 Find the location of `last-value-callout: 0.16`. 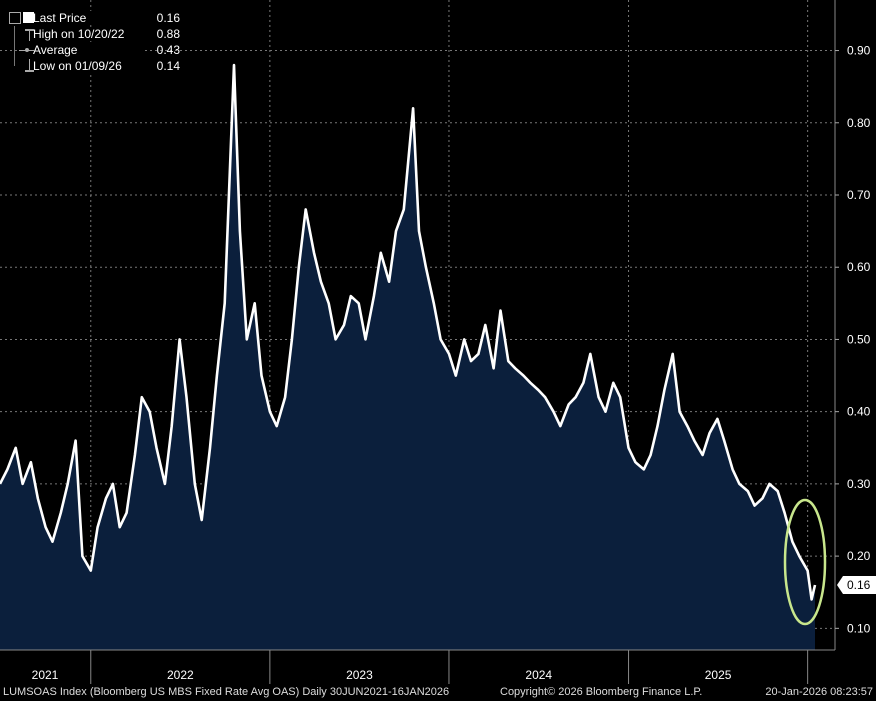

last-value-callout: 0.16 is located at coordinates (856, 585).